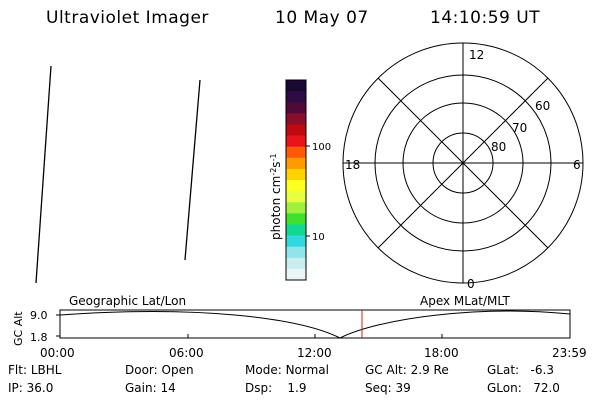  I want to click on ip-value: 36.0, so click(40, 388).